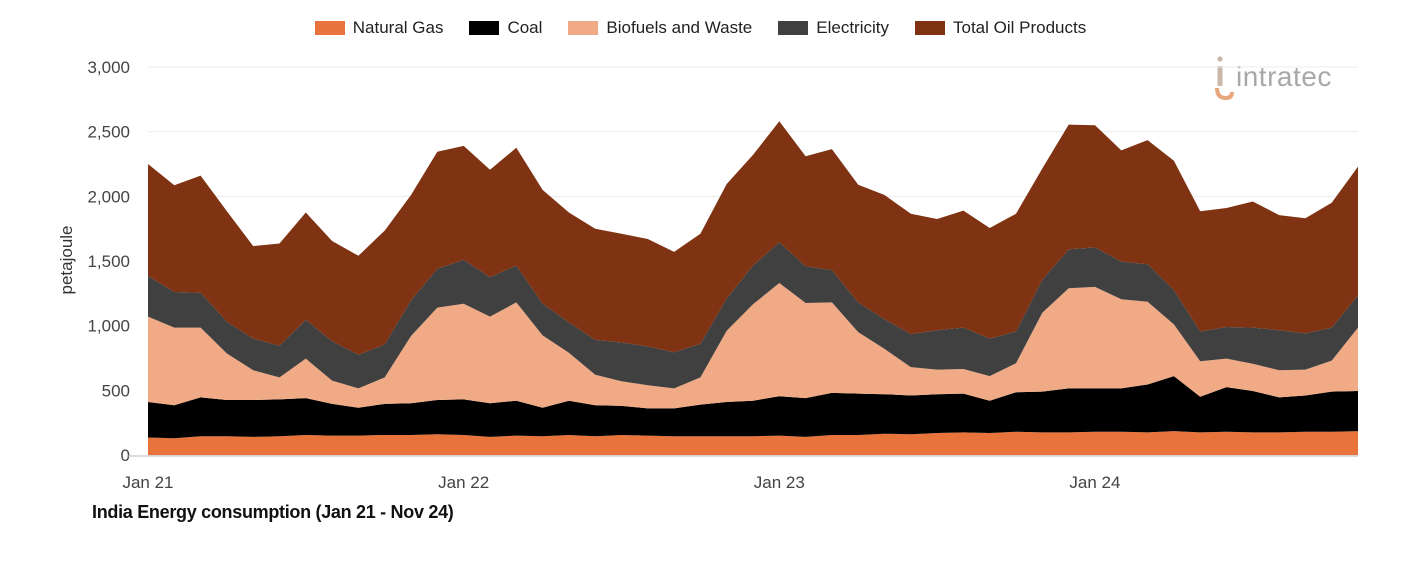  I want to click on y-tick-label-1: 500, so click(116, 390).